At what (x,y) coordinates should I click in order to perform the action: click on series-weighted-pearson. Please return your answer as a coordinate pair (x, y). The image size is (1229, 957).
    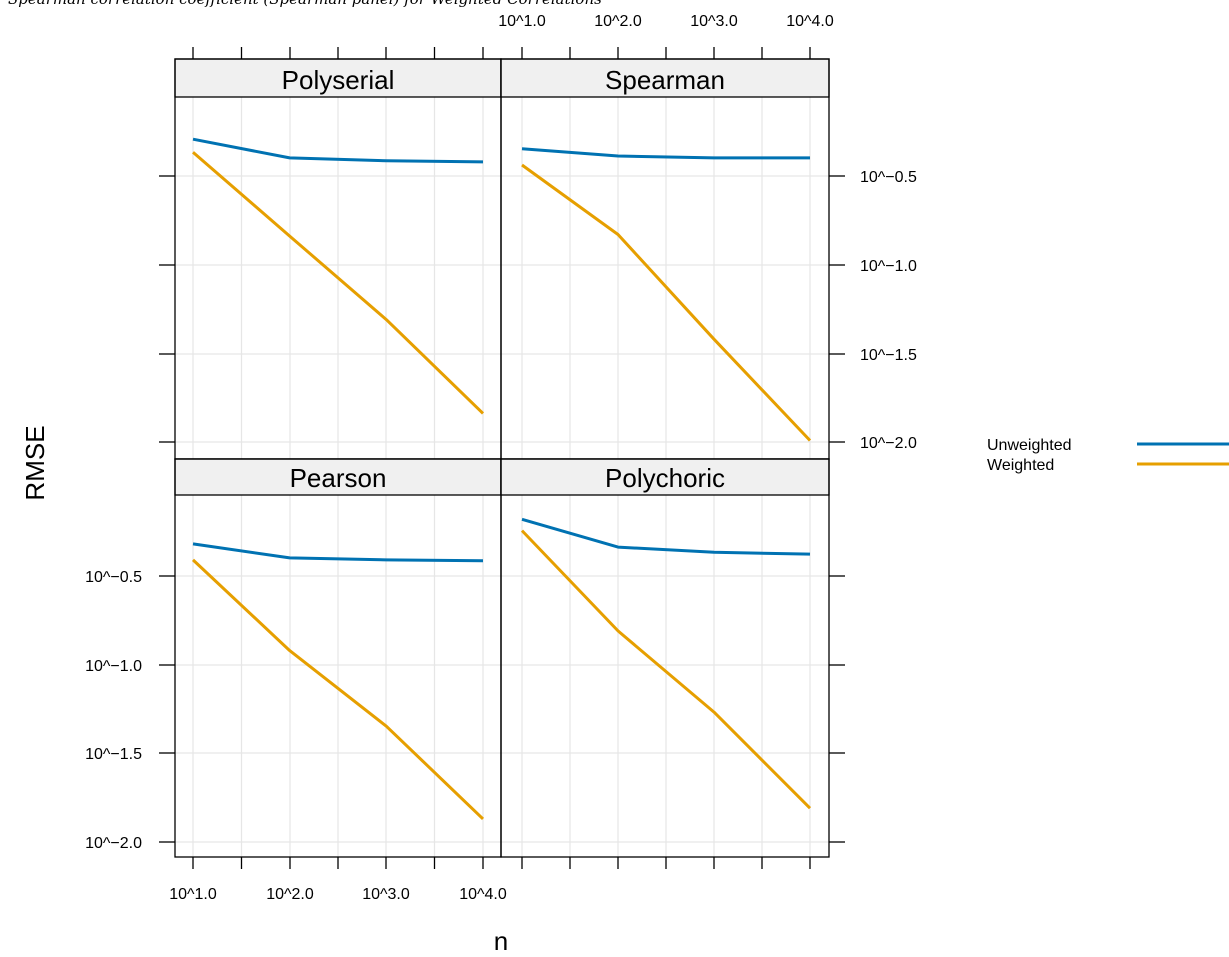
    Looking at the image, I should click on (338, 689).